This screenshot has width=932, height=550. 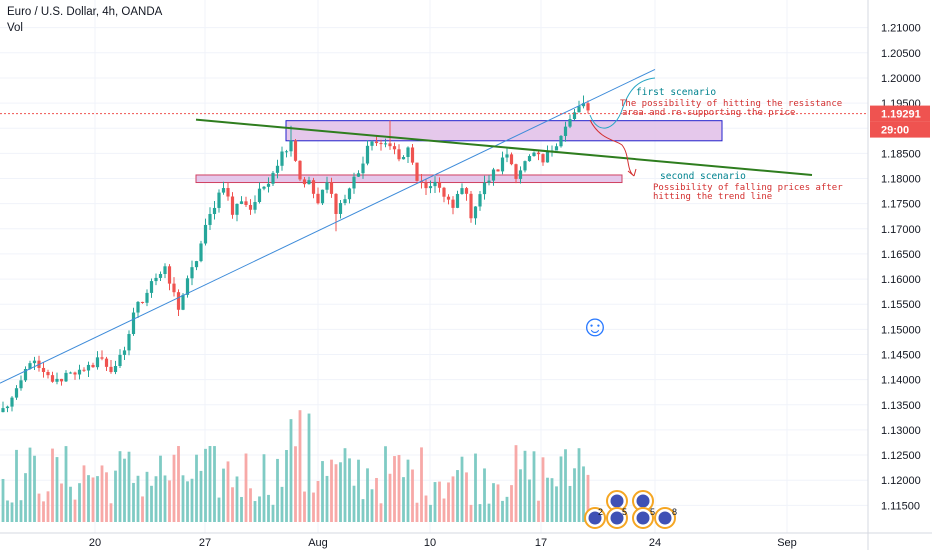 I want to click on time-tick-label: 20, so click(x=95, y=543).